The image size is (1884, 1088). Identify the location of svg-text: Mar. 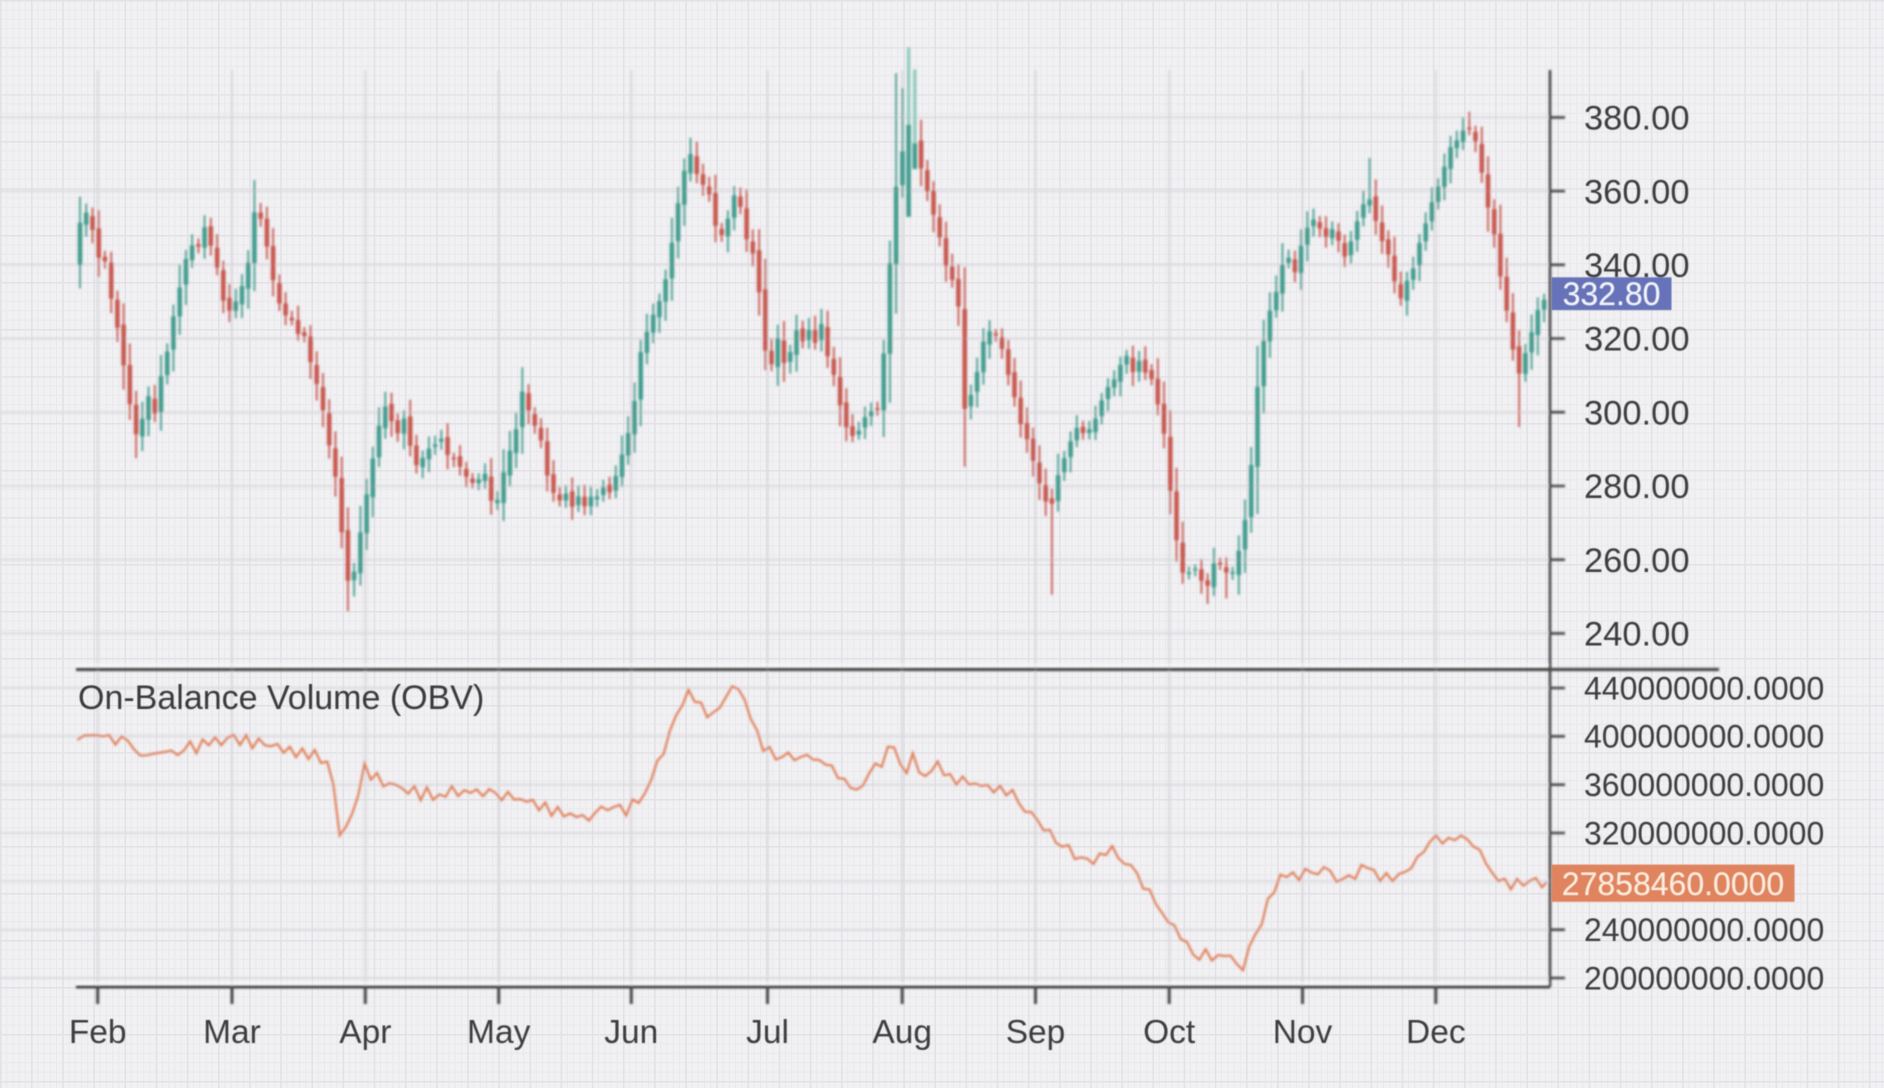
(232, 1032).